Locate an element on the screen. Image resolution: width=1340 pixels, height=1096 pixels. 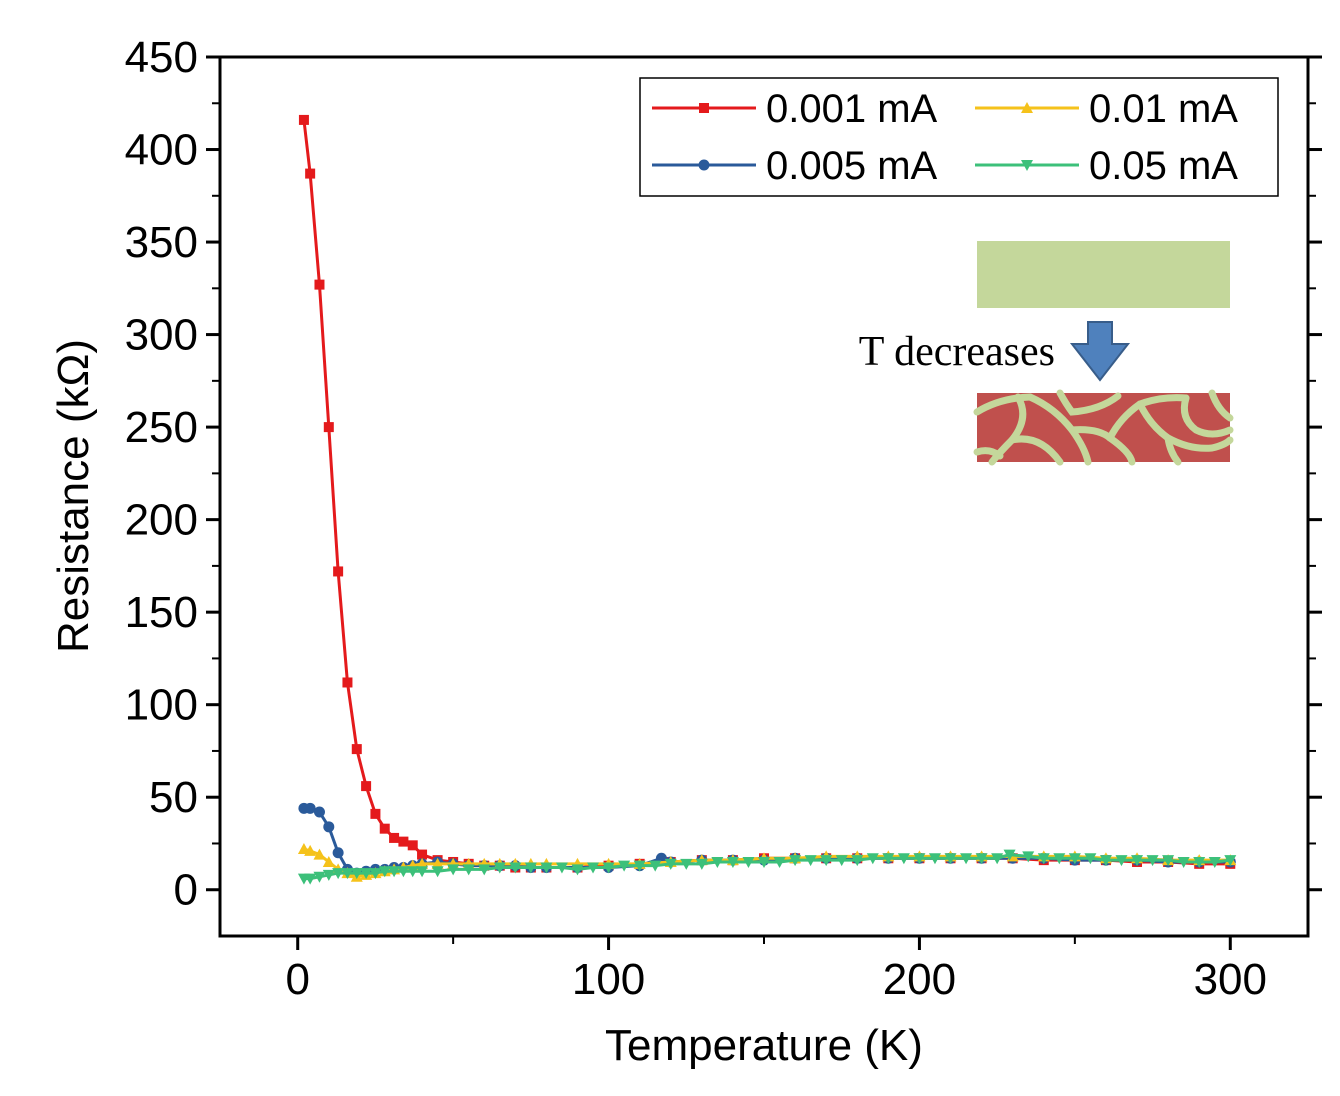
data-point-0.05-mA-59 is located at coordinates (1137, 861).